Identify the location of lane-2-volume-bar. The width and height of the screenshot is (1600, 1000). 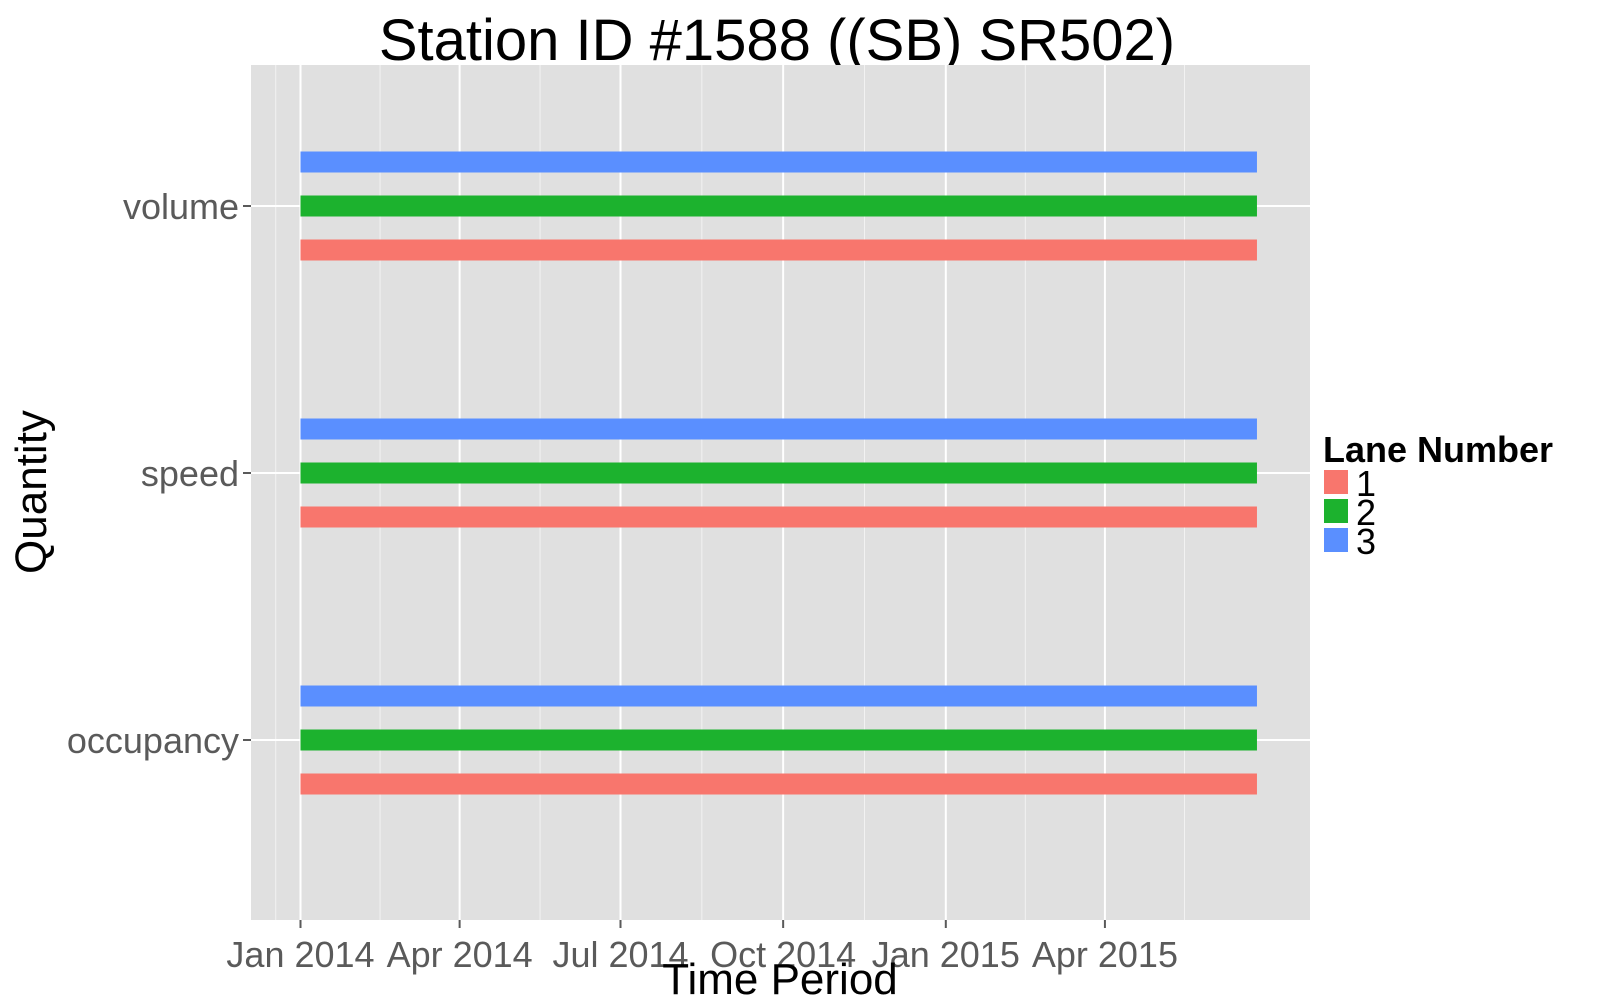
(778, 206).